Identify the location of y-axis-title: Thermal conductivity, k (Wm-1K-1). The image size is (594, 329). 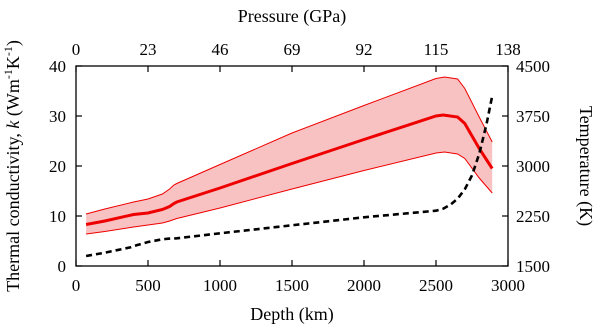
(12, 166).